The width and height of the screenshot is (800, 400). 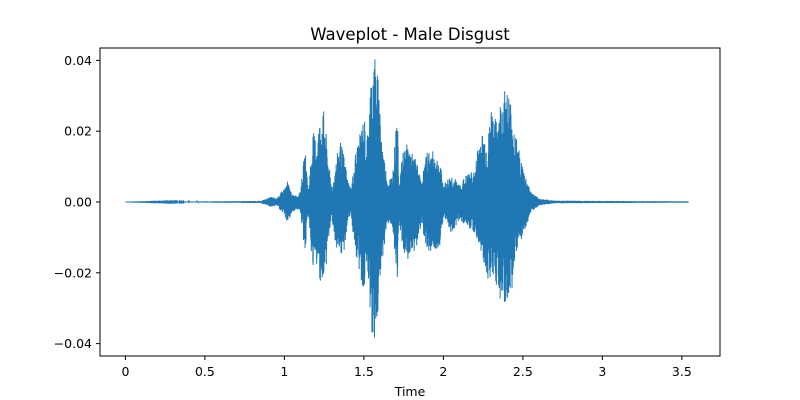 I want to click on x-tick-label: 3.5, so click(x=682, y=371).